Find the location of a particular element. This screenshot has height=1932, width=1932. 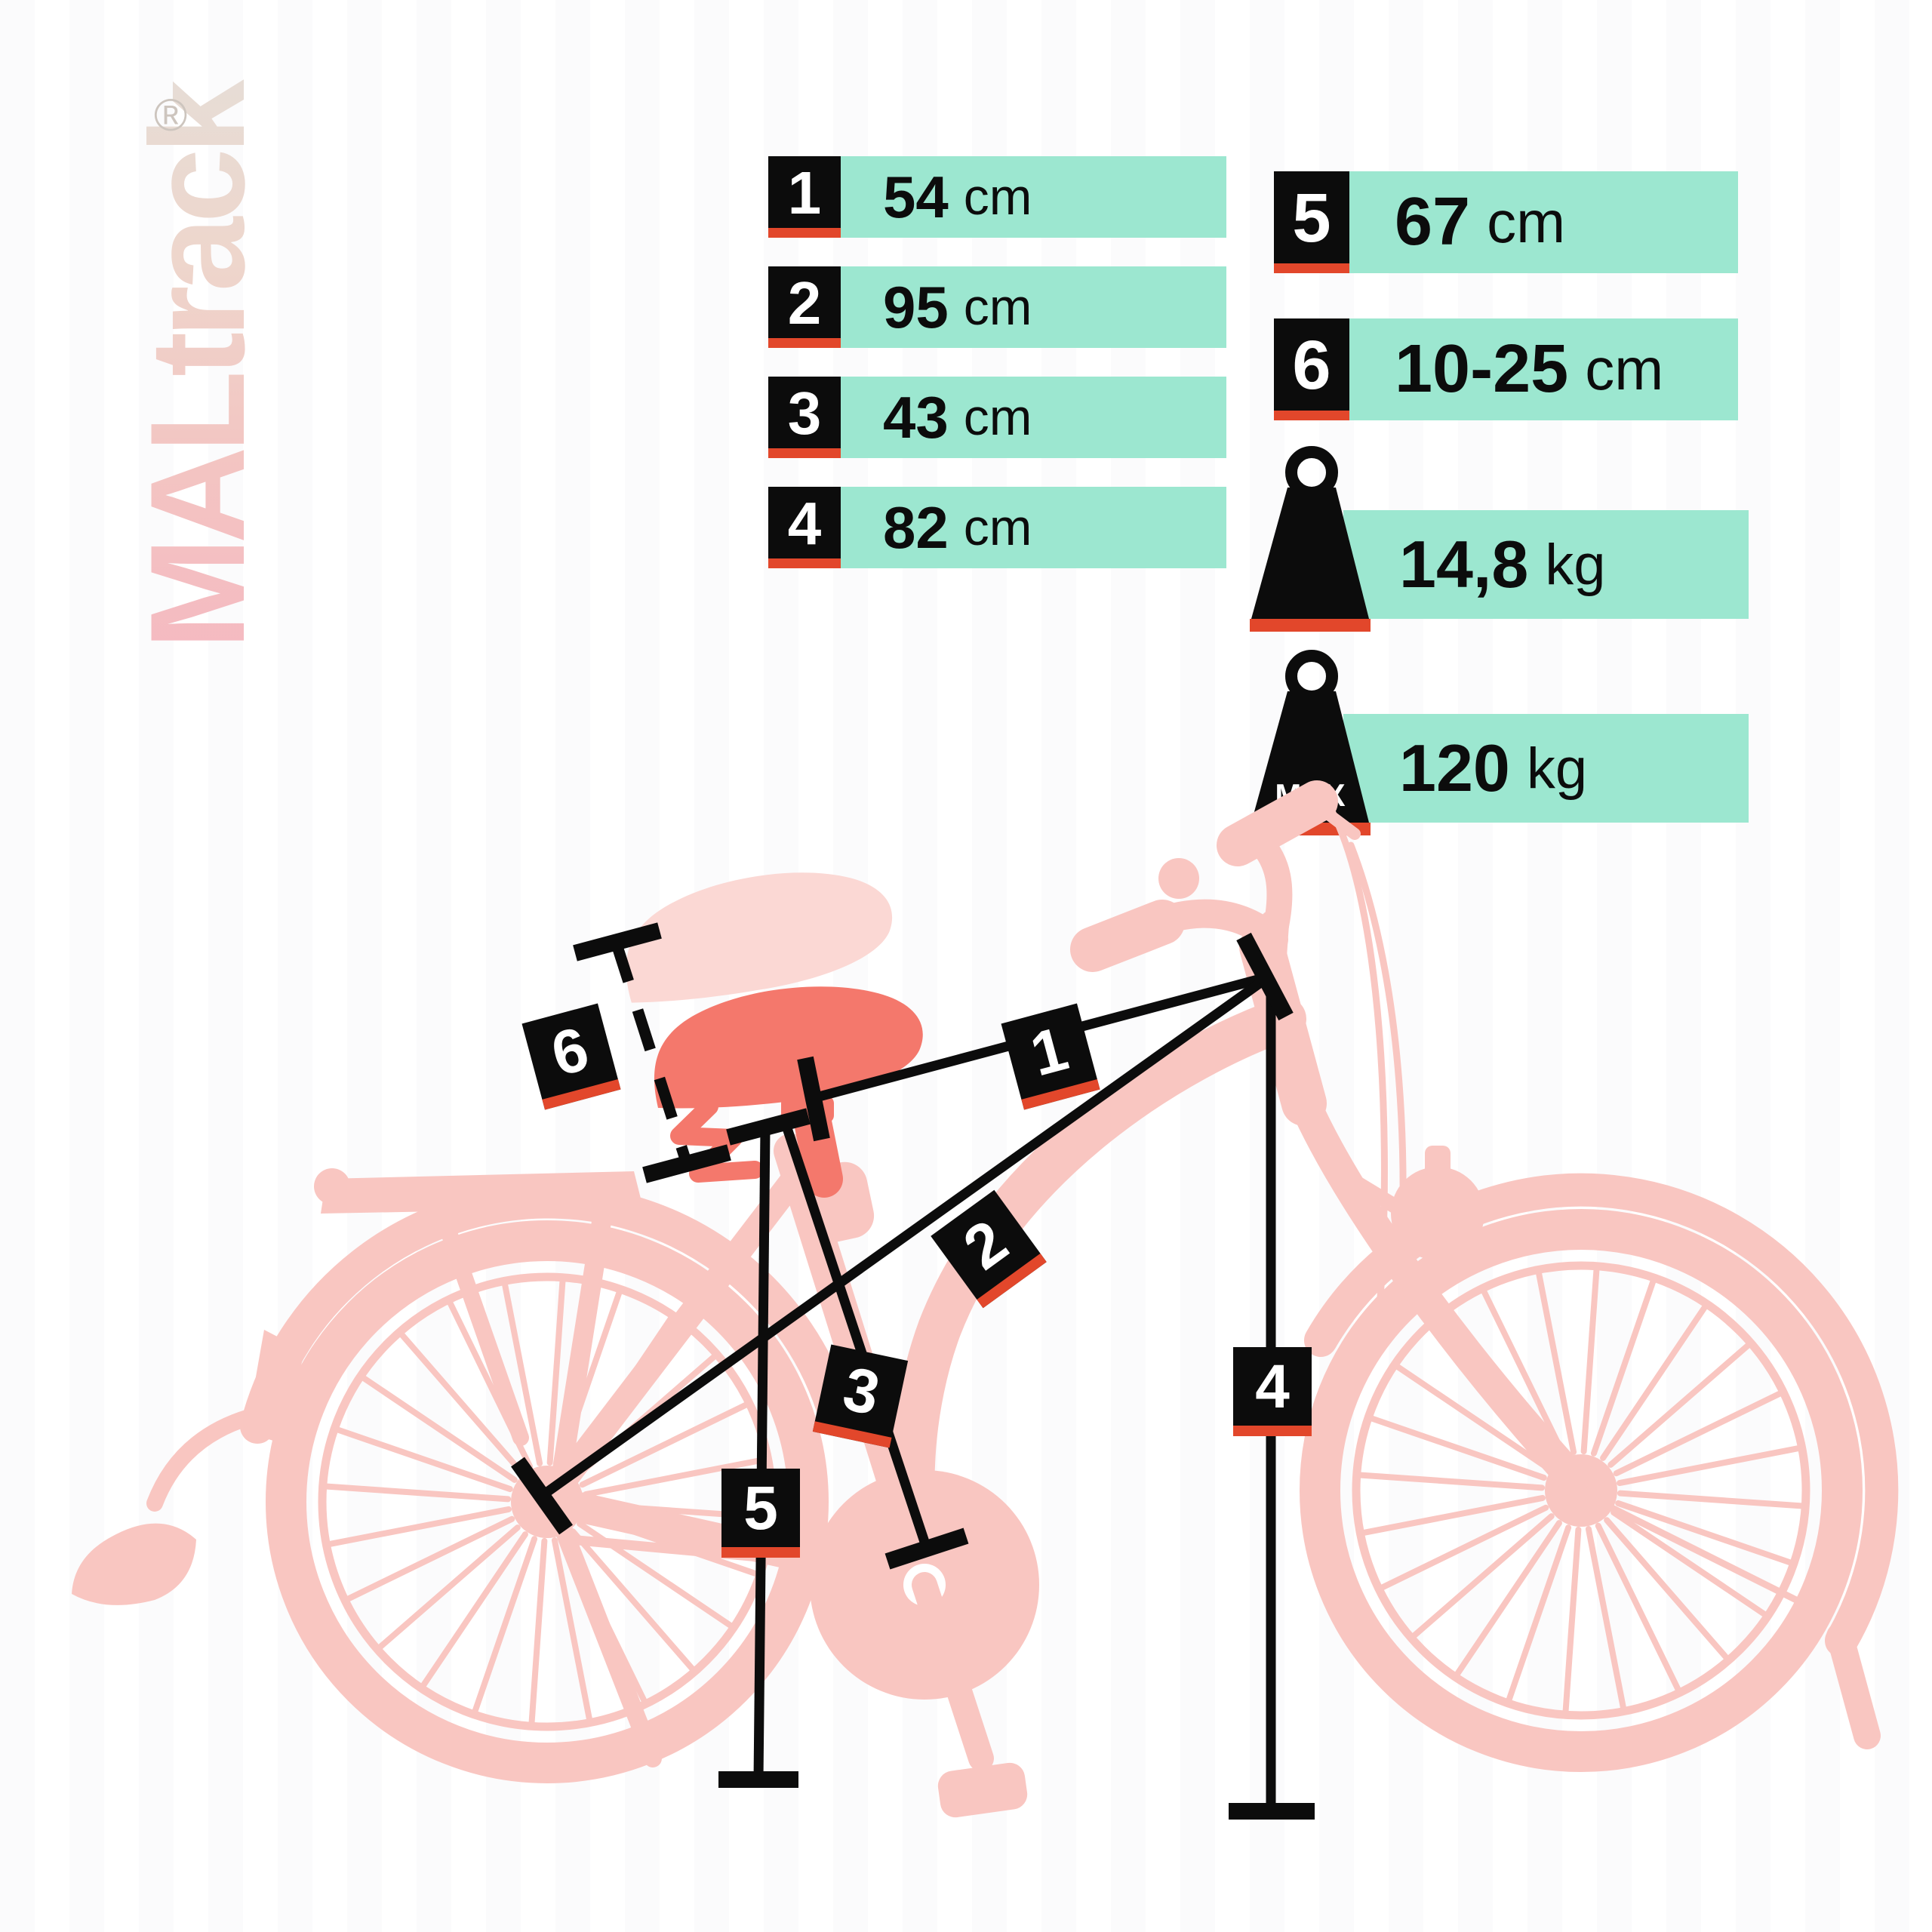

brake-cable is located at coordinates (1358, 1060).